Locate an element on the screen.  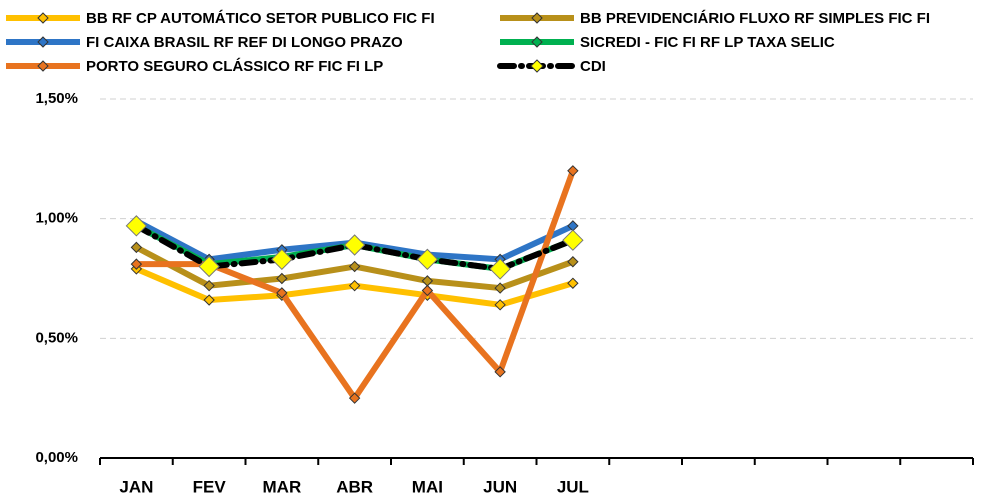
x-tick-label: JAN is located at coordinates (136, 486).